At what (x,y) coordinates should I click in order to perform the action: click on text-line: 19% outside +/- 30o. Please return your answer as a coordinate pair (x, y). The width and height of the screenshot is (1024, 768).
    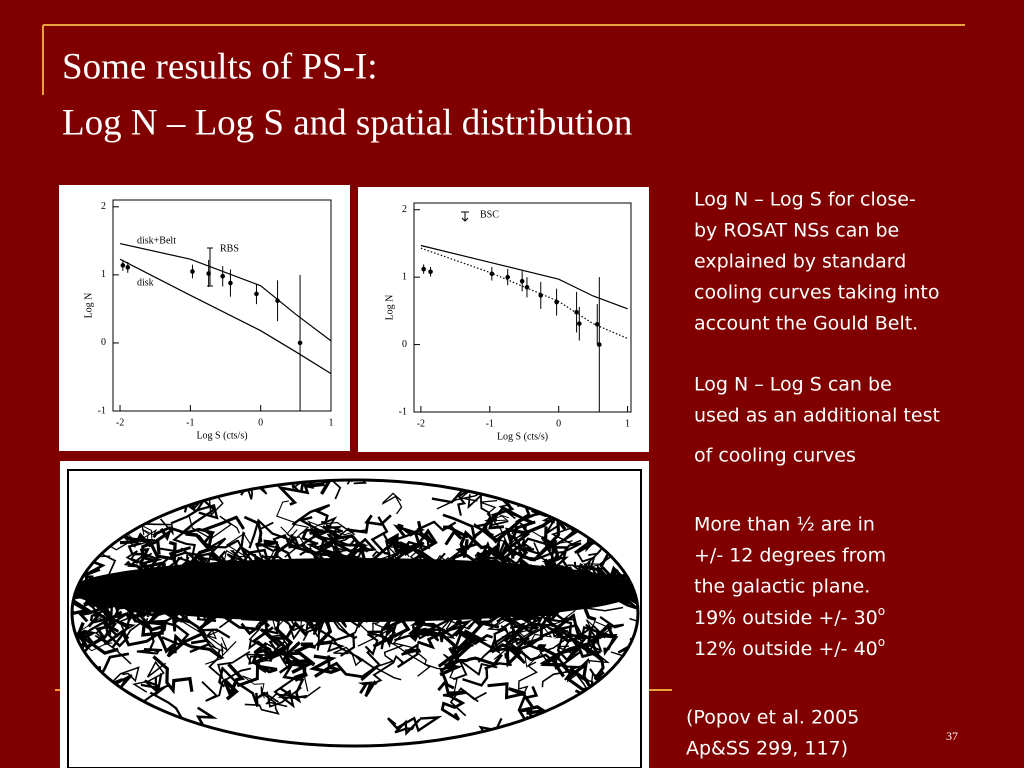
    Looking at the image, I should click on (789, 616).